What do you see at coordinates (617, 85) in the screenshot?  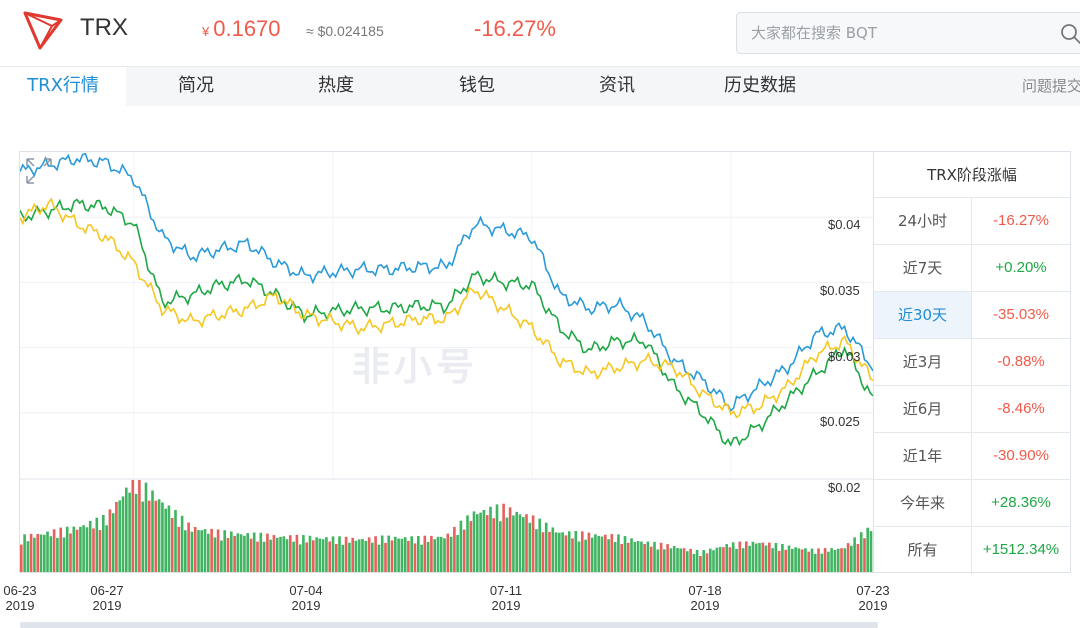 I see `tab-news: 资讯` at bounding box center [617, 85].